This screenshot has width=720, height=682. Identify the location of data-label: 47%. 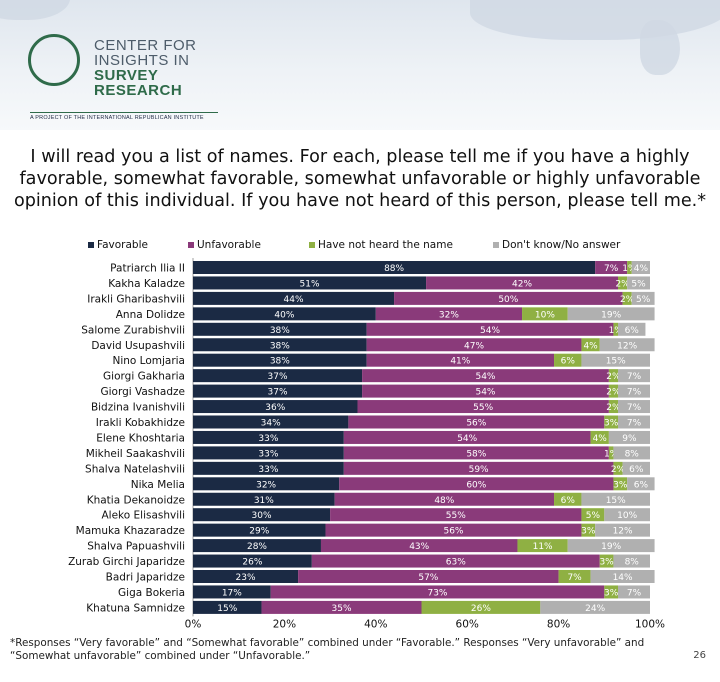
(474, 346).